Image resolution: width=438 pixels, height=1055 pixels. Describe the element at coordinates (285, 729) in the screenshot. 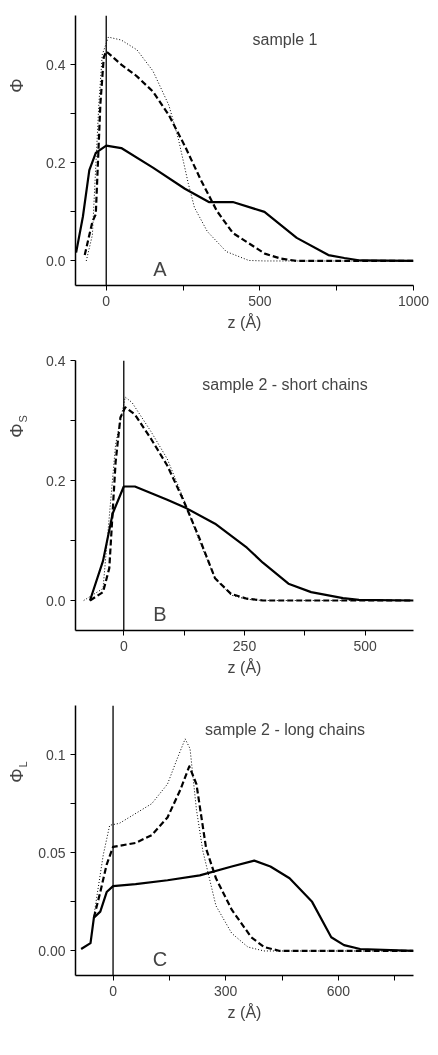

I see `annotation: sample 2 - long chains` at that location.